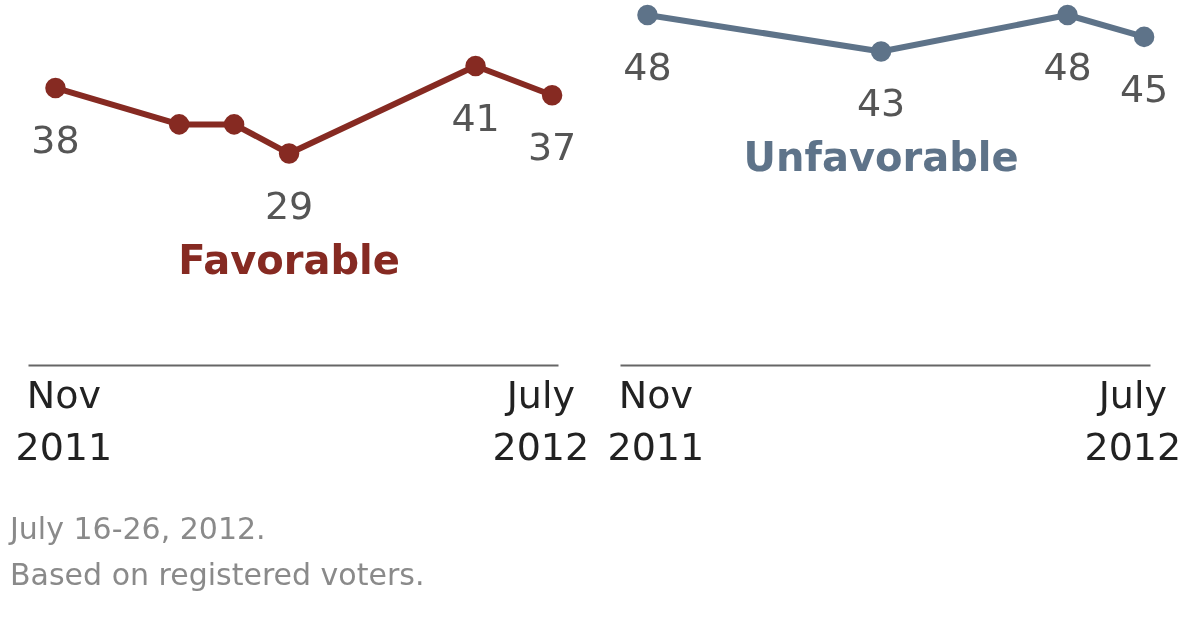  What do you see at coordinates (475, 118) in the screenshot?
I see `data-label: 41` at bounding box center [475, 118].